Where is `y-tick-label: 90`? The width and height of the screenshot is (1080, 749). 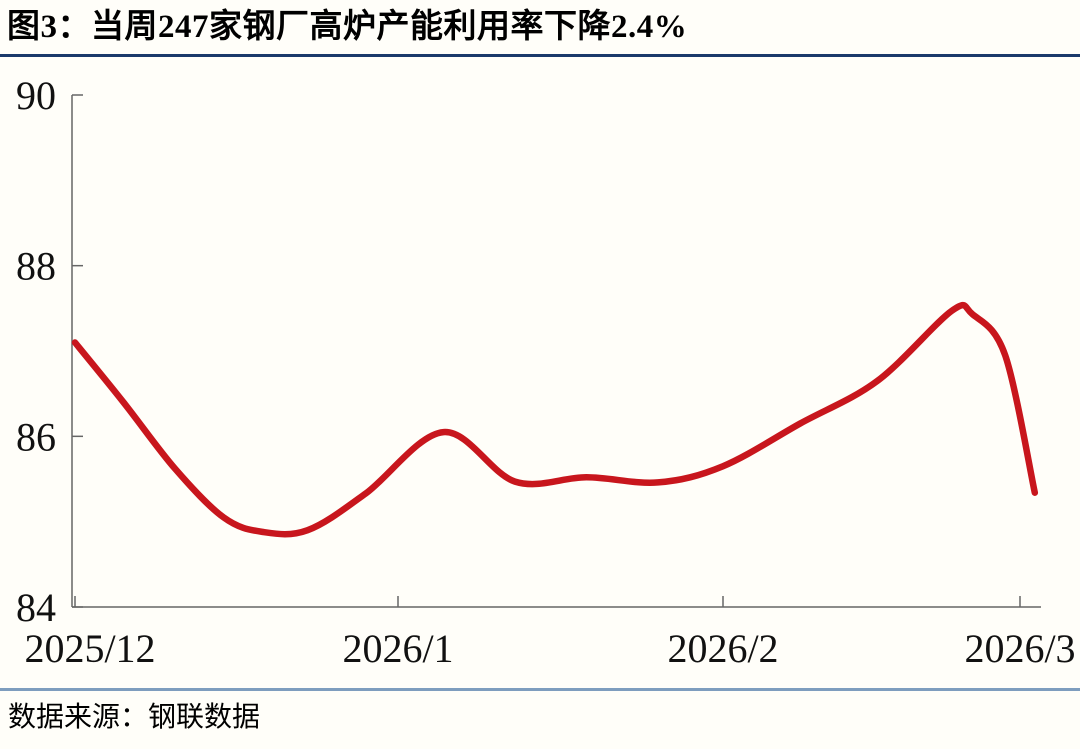
y-tick-label: 90 is located at coordinates (36, 95).